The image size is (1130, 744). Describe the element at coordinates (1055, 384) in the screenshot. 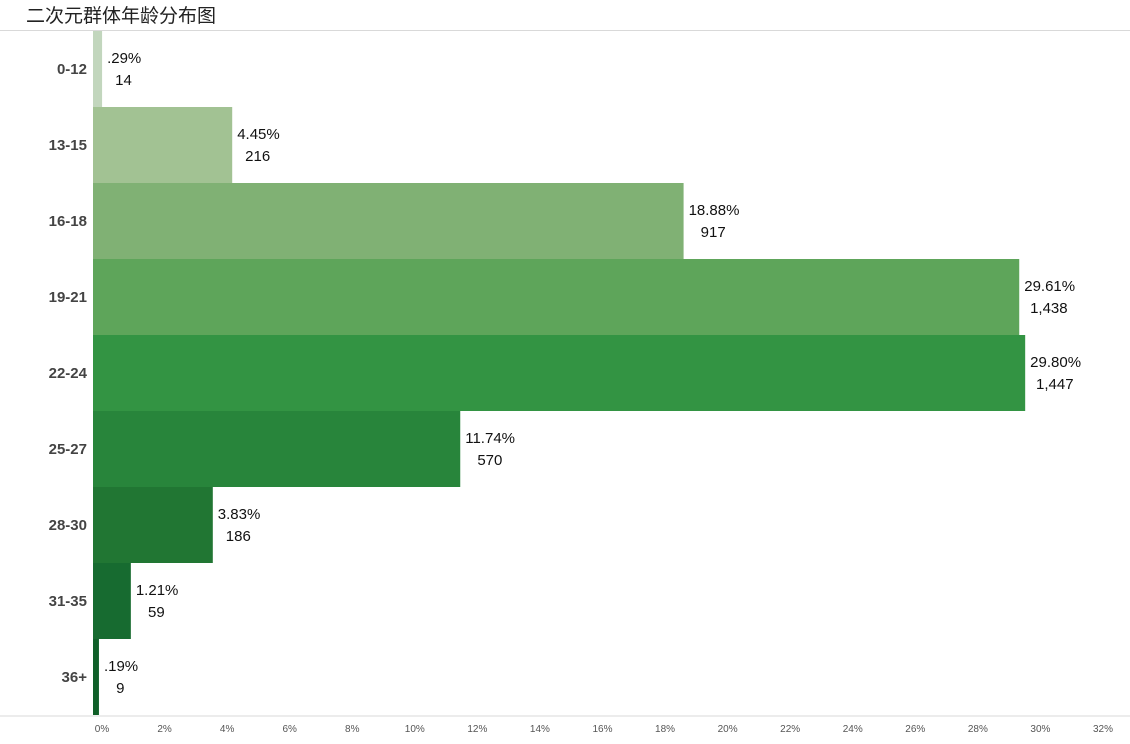

I see `count-label-4: 1,447` at that location.